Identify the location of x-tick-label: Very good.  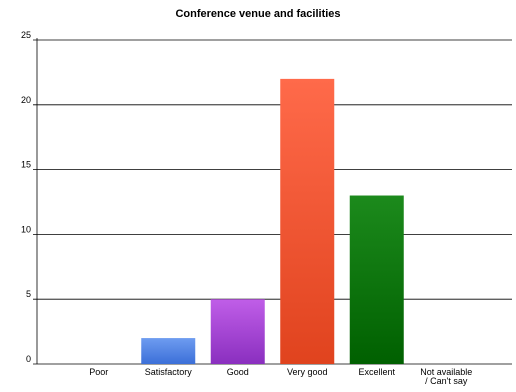
(307, 372).